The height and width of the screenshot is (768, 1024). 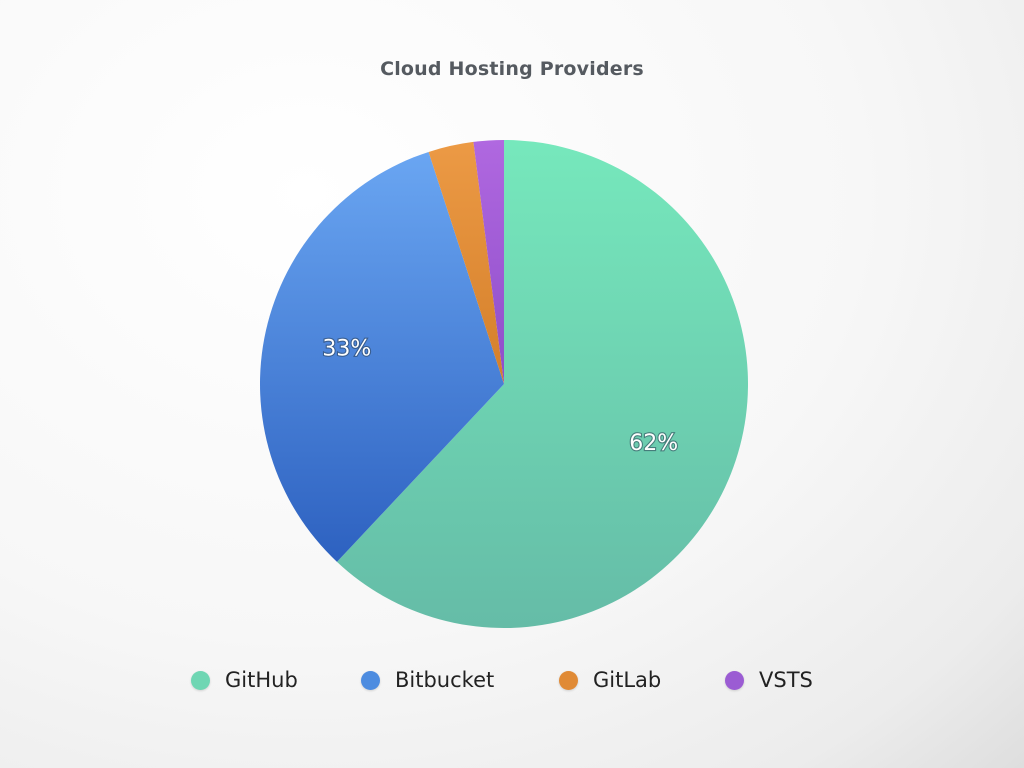 I want to click on slice-label-bitbucket: 33%, so click(x=346, y=348).